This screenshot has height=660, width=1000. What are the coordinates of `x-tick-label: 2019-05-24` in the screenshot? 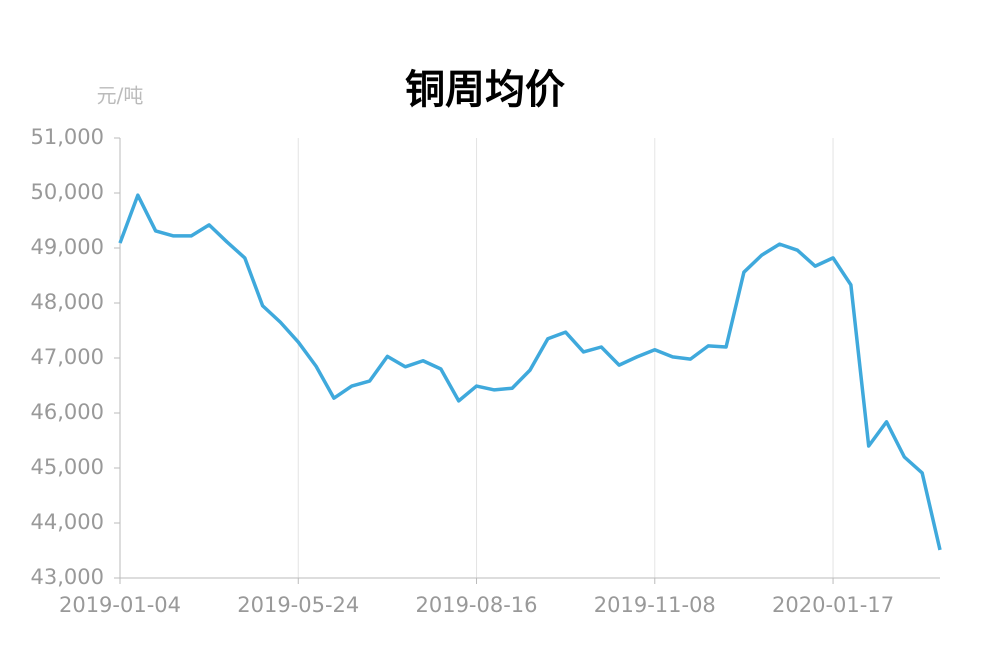 It's located at (298, 605).